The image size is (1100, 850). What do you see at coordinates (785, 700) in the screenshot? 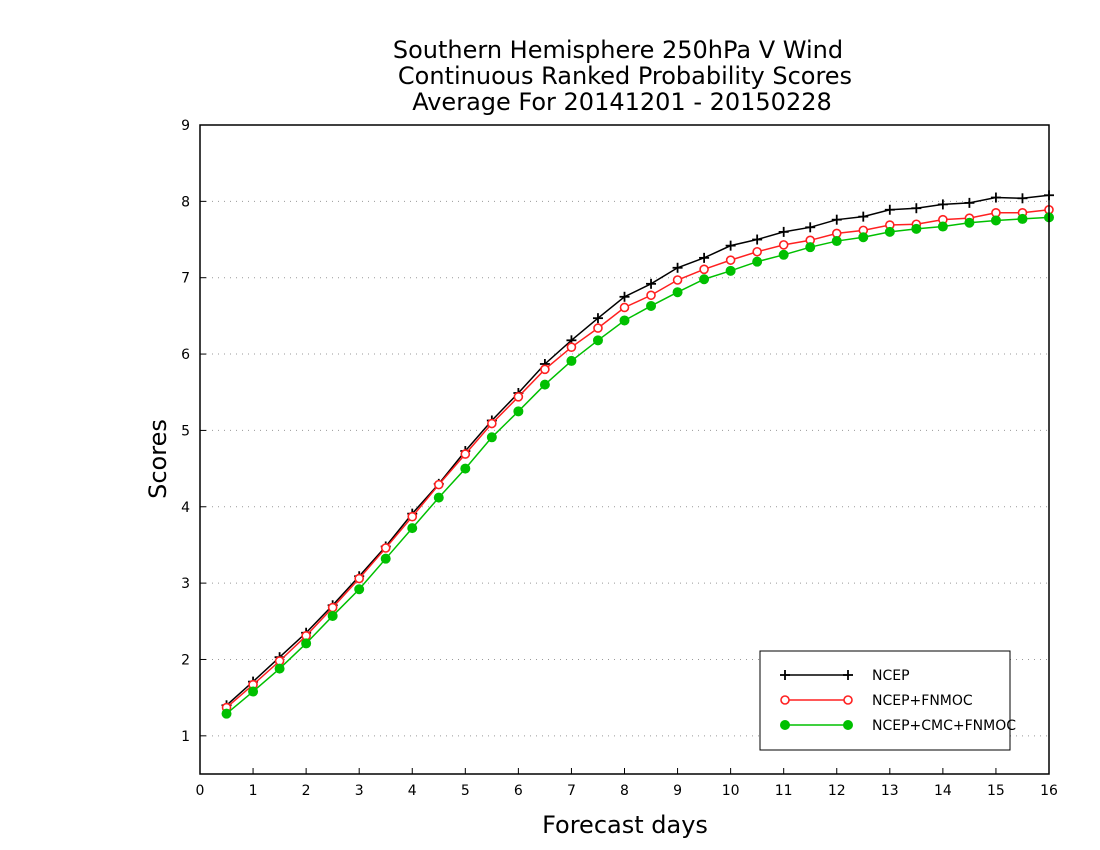
I see `legend-marker-left-ncep-fnmoc` at bounding box center [785, 700].